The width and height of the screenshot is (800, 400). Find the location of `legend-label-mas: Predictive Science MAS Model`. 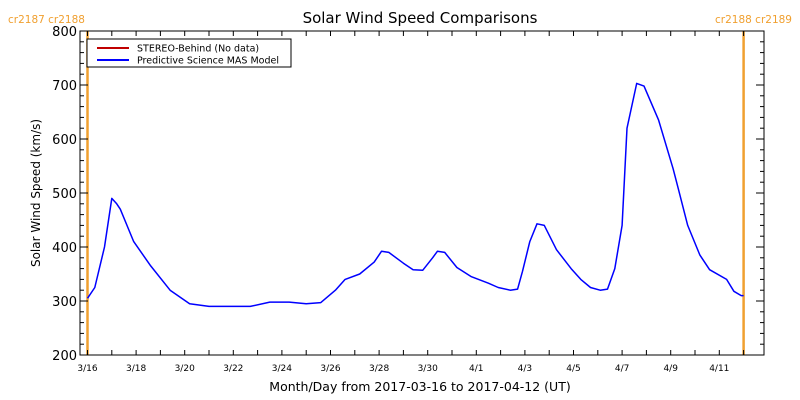

legend-label-mas: Predictive Science MAS Model is located at coordinates (208, 61).